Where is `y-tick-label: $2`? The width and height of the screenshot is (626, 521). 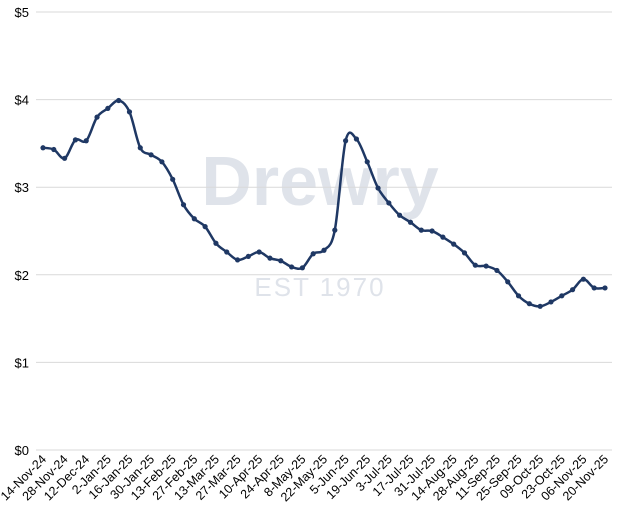 y-tick-label: $2 is located at coordinates (22, 275).